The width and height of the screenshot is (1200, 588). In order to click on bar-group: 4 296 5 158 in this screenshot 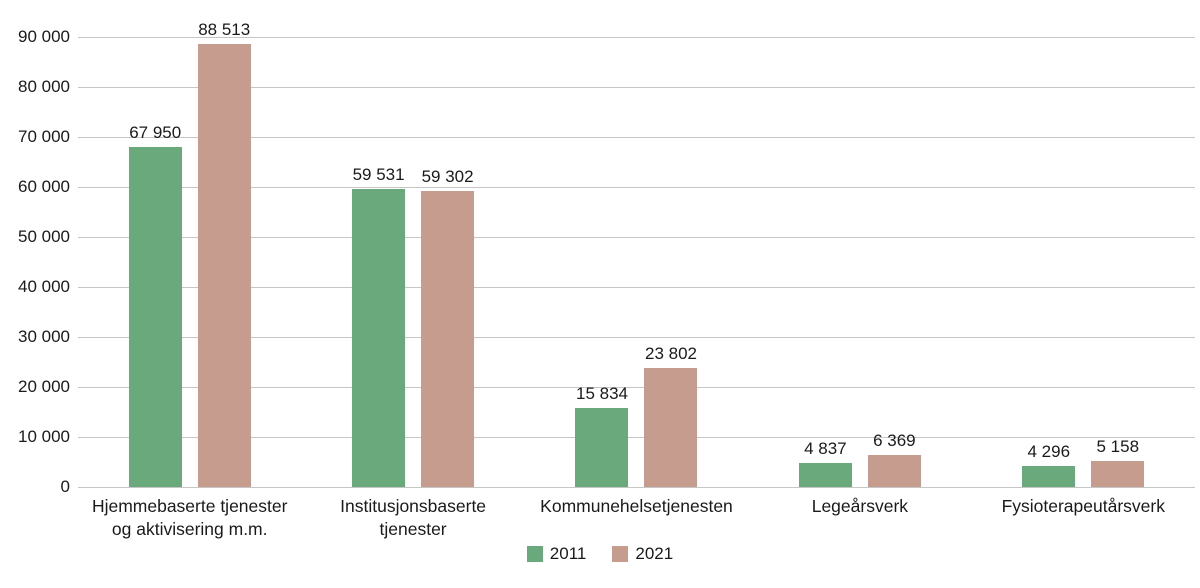, I will do `click(1083, 262)`.